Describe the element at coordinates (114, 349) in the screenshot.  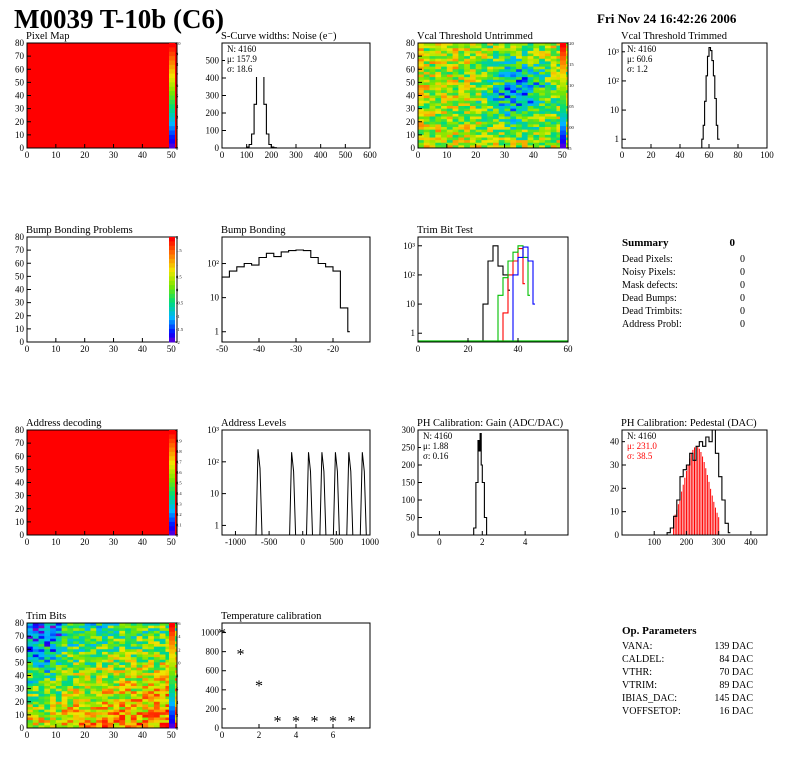
I see `bump-problems-xtick-label: 30` at that location.